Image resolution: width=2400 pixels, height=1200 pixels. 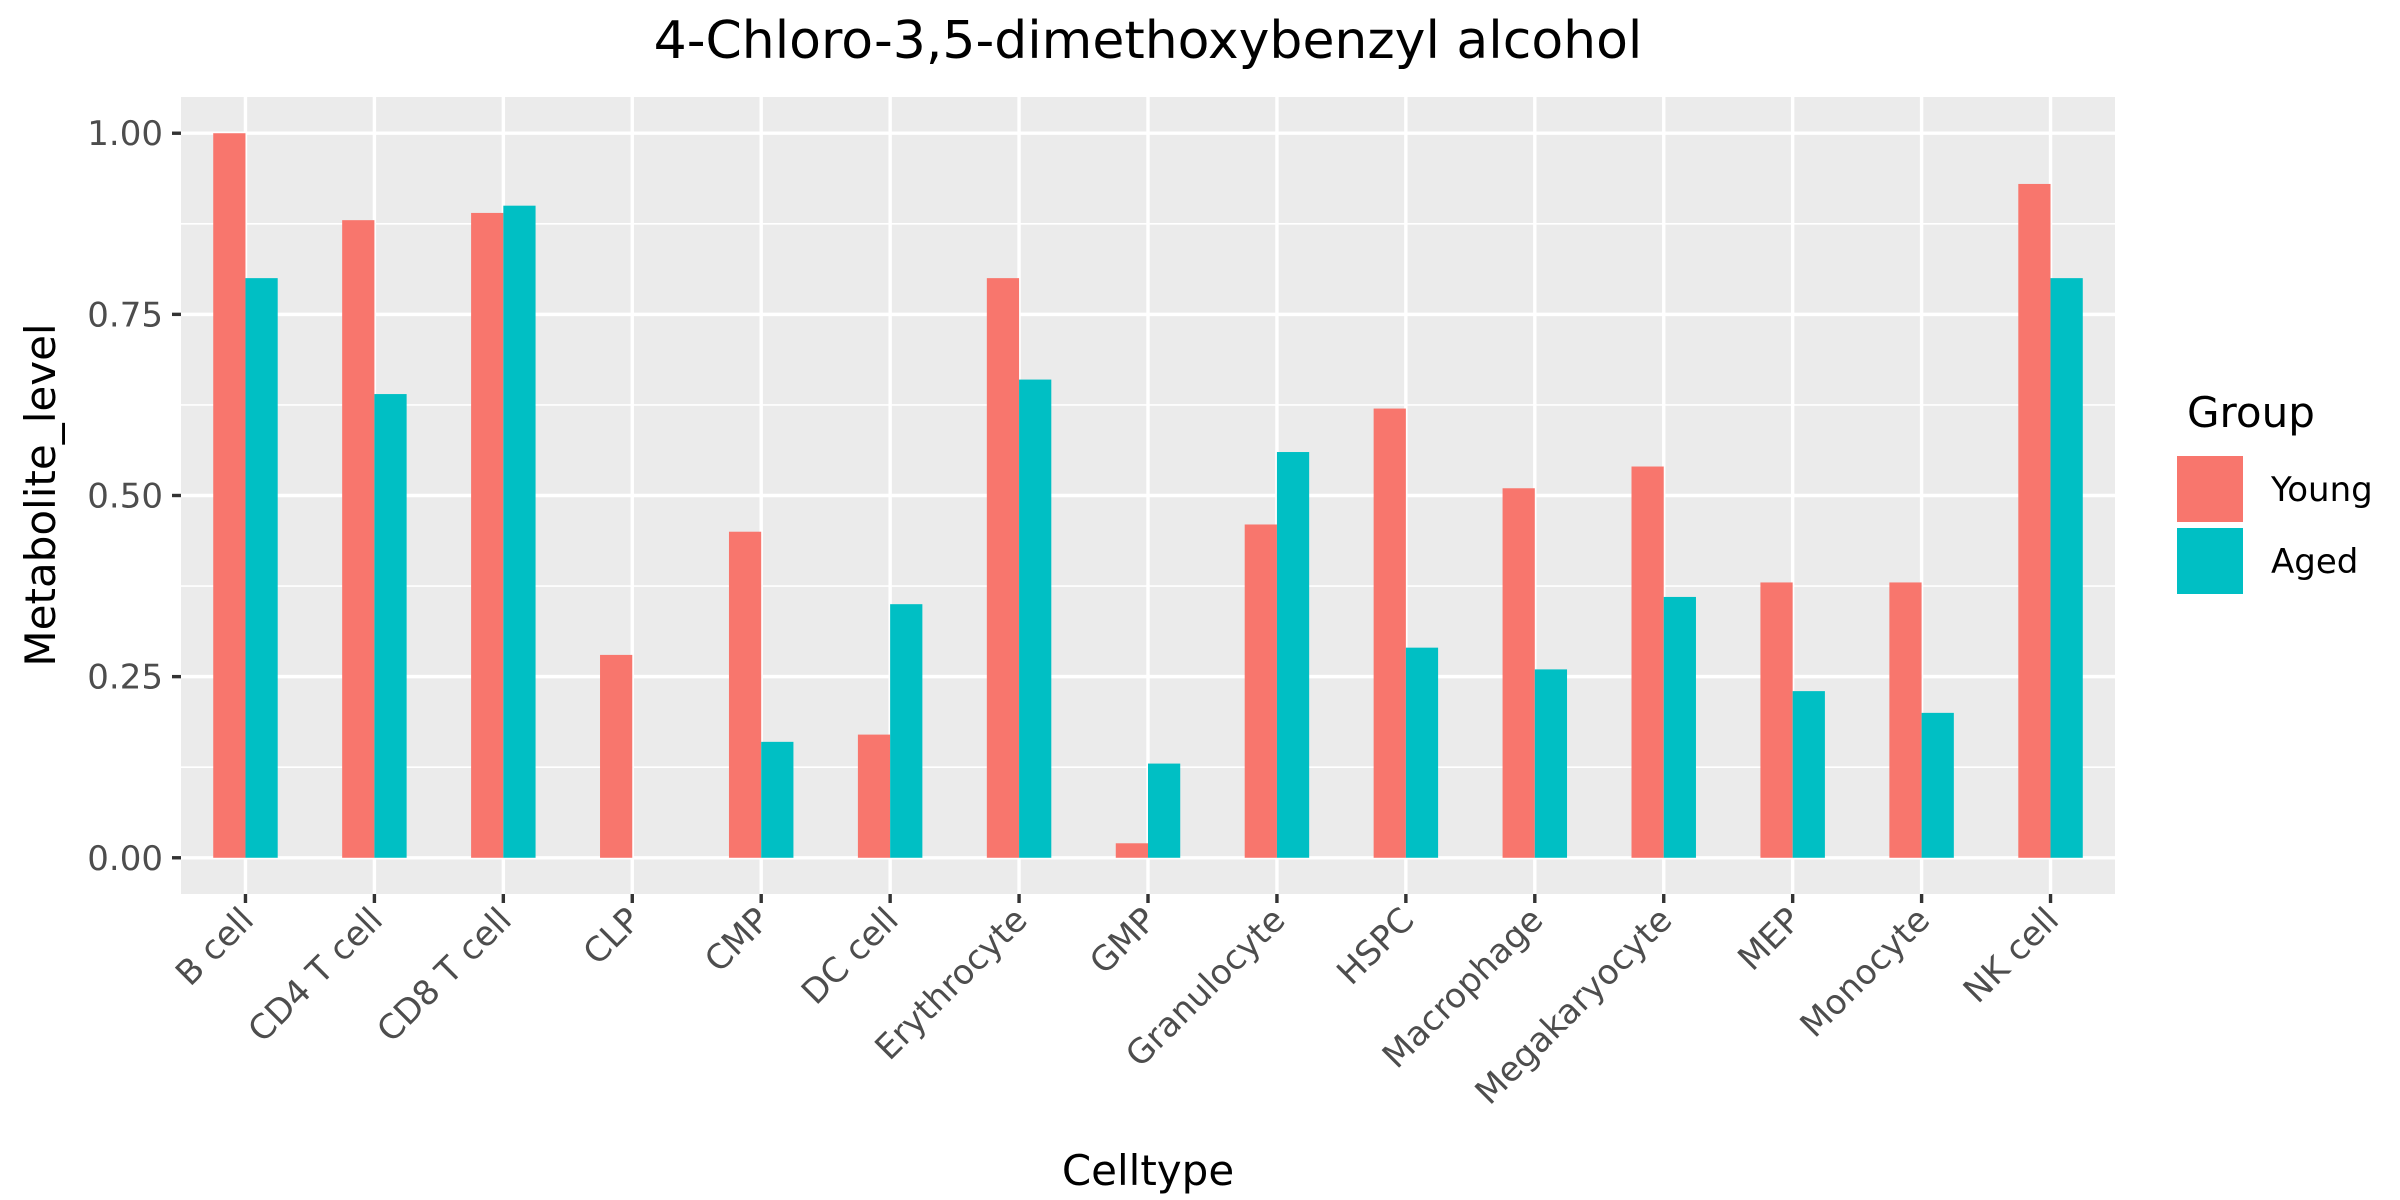 I want to click on bar-aged-hspc, so click(x=1422, y=752).